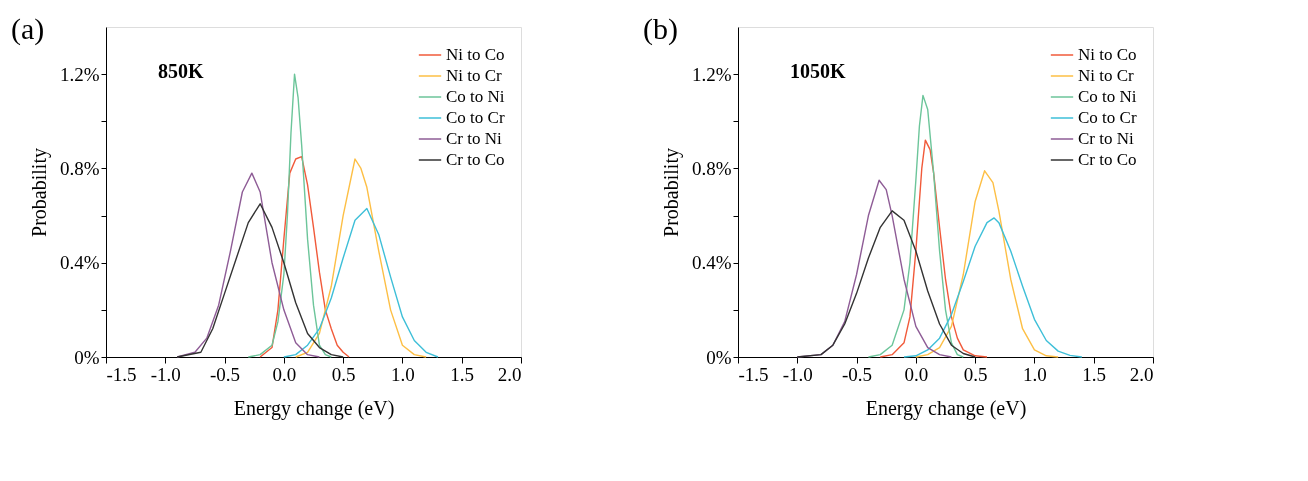  Describe the element at coordinates (28, 29) in the screenshot. I see `text: (a)` at that location.